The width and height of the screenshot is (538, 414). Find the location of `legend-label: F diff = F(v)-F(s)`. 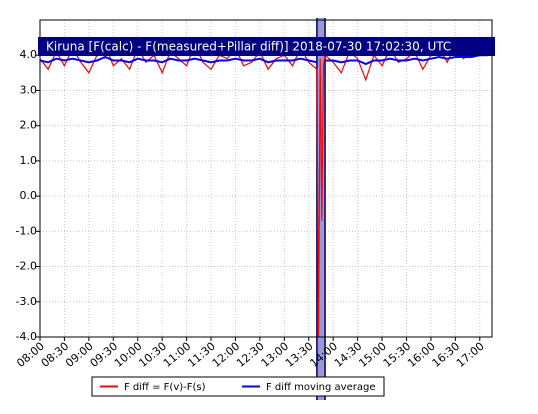

legend-label: F diff = F(v)-F(s) is located at coordinates (165, 387).